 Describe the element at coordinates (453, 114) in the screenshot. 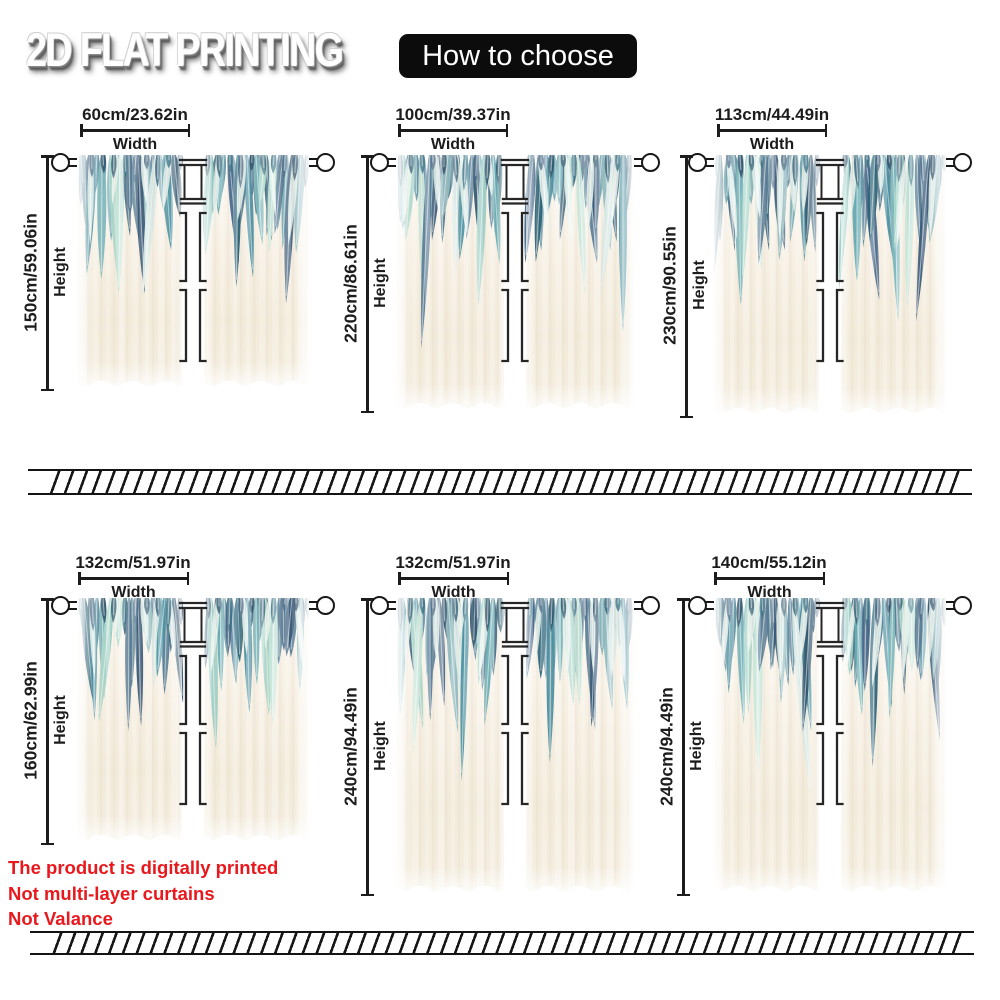

I see `width-value: 100cm/39.37in` at that location.